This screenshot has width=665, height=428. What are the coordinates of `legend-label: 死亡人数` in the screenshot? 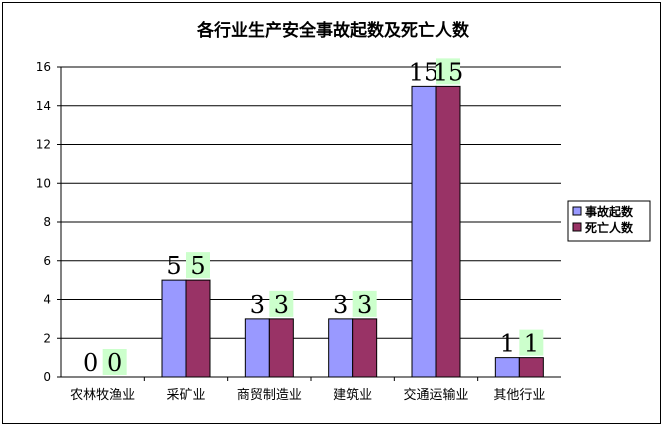 It's located at (609, 227).